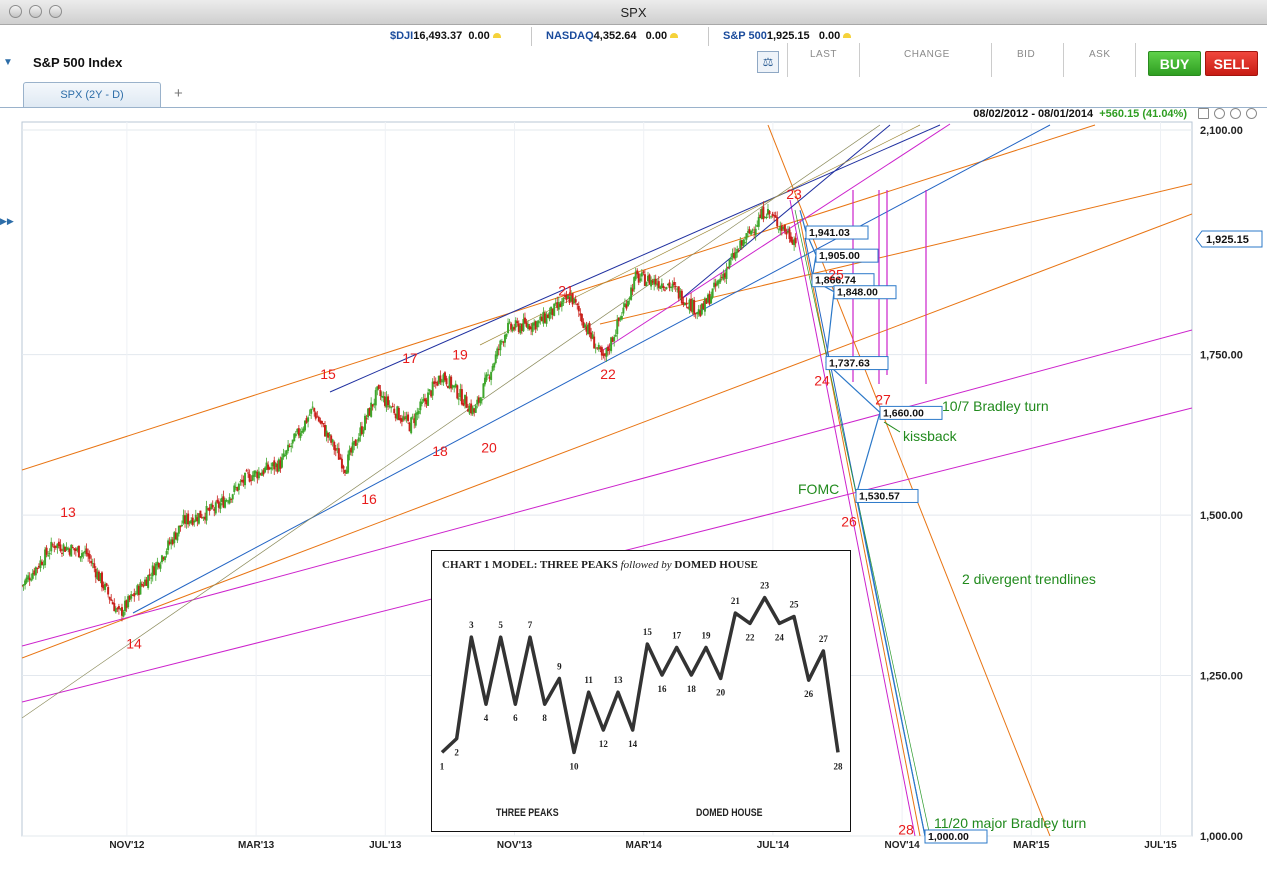 This screenshot has height=870, width=1267. Describe the element at coordinates (824, 639) in the screenshot. I see `inset-point-label: 27` at that location.